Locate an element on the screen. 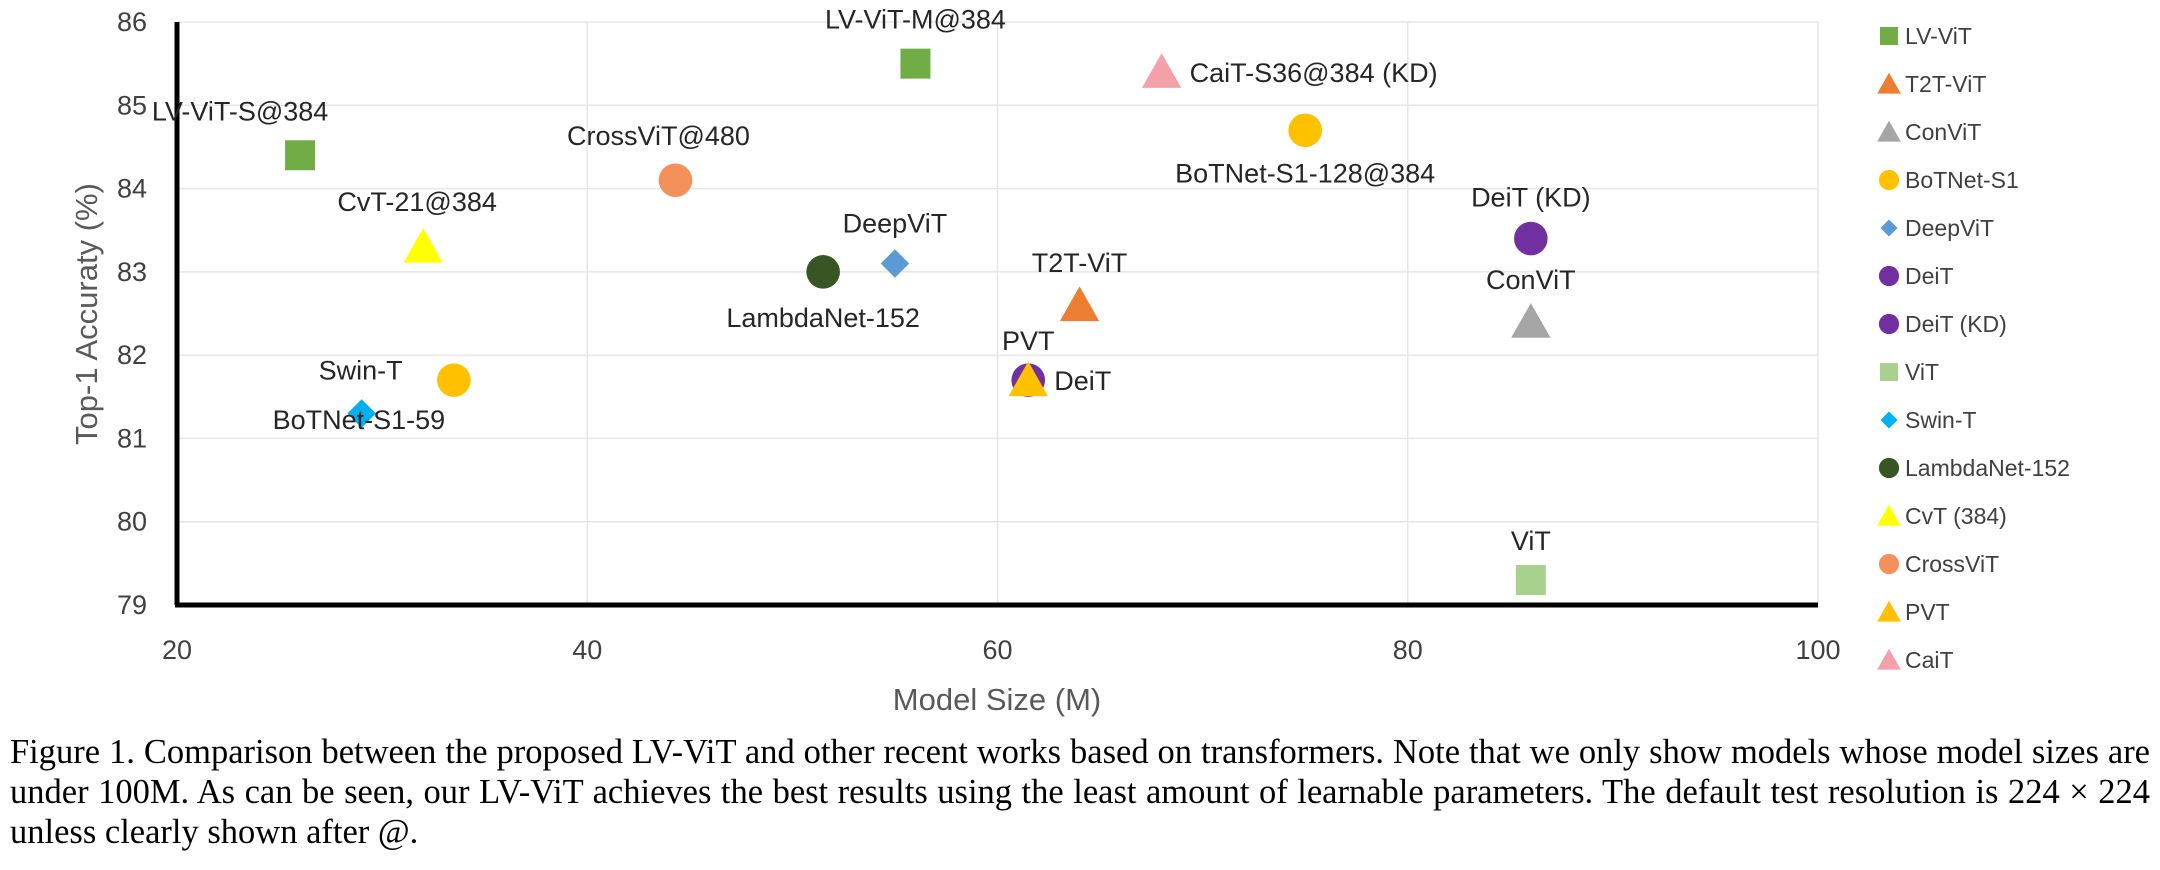  legend-item-lambdanet-152: LambdaNet-152 is located at coordinates (1974, 468).